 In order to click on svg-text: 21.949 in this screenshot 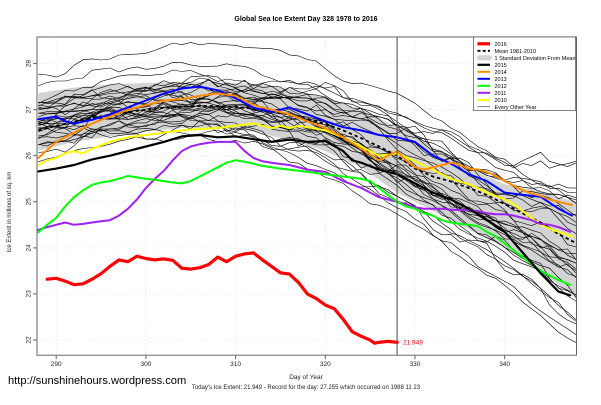, I will do `click(413, 342)`.